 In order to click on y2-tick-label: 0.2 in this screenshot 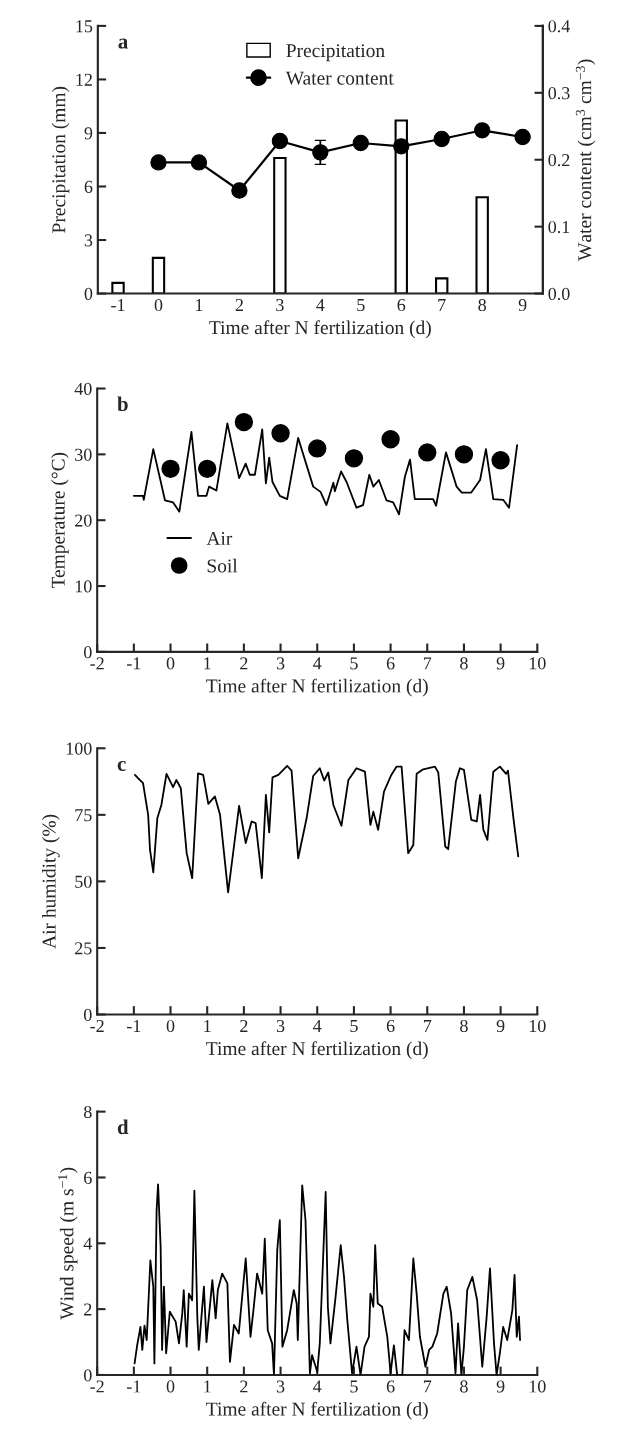, I will do `click(559, 160)`.